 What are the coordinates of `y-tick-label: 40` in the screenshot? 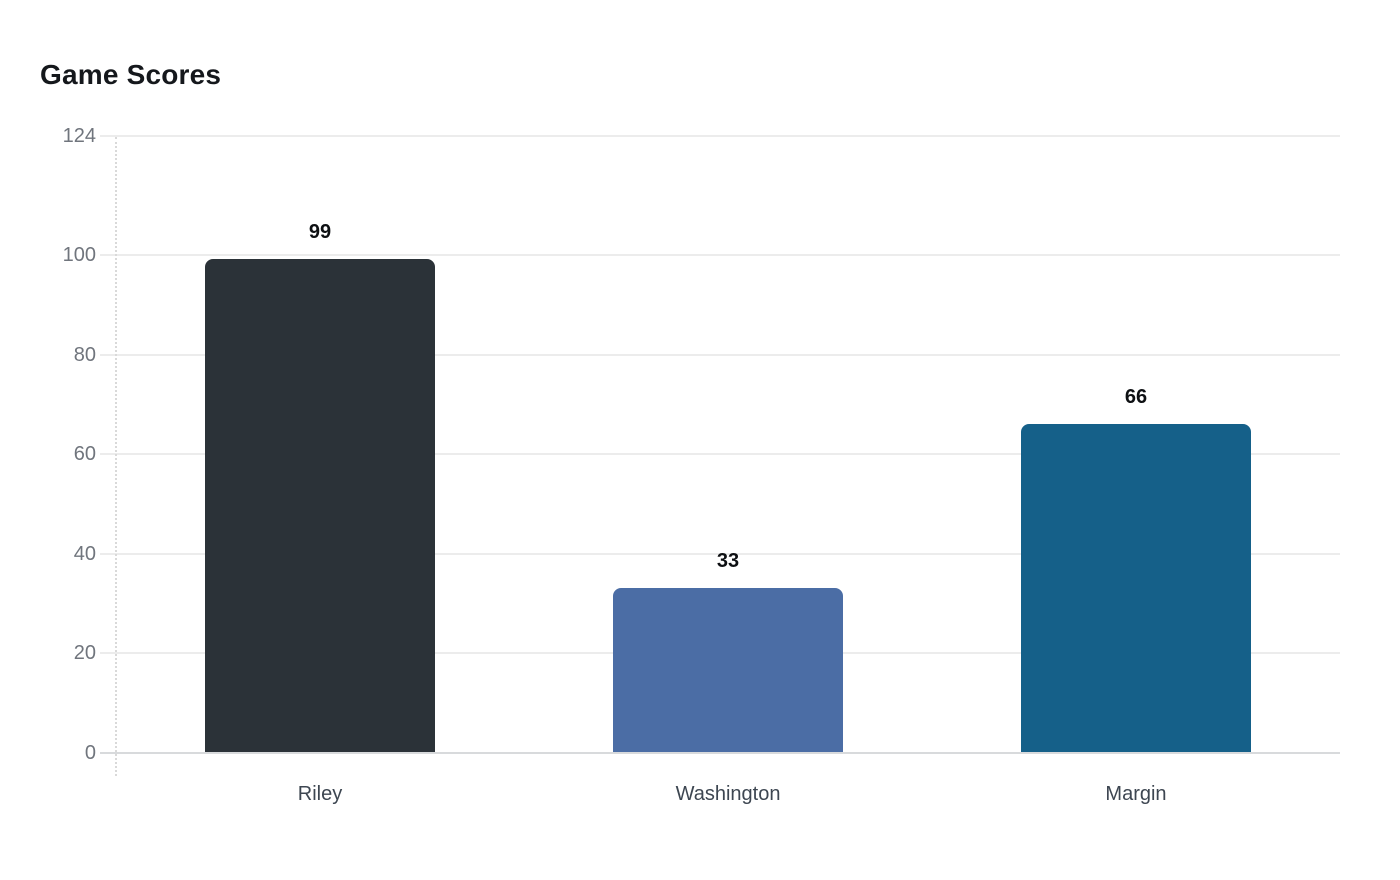 It's located at (84, 553).